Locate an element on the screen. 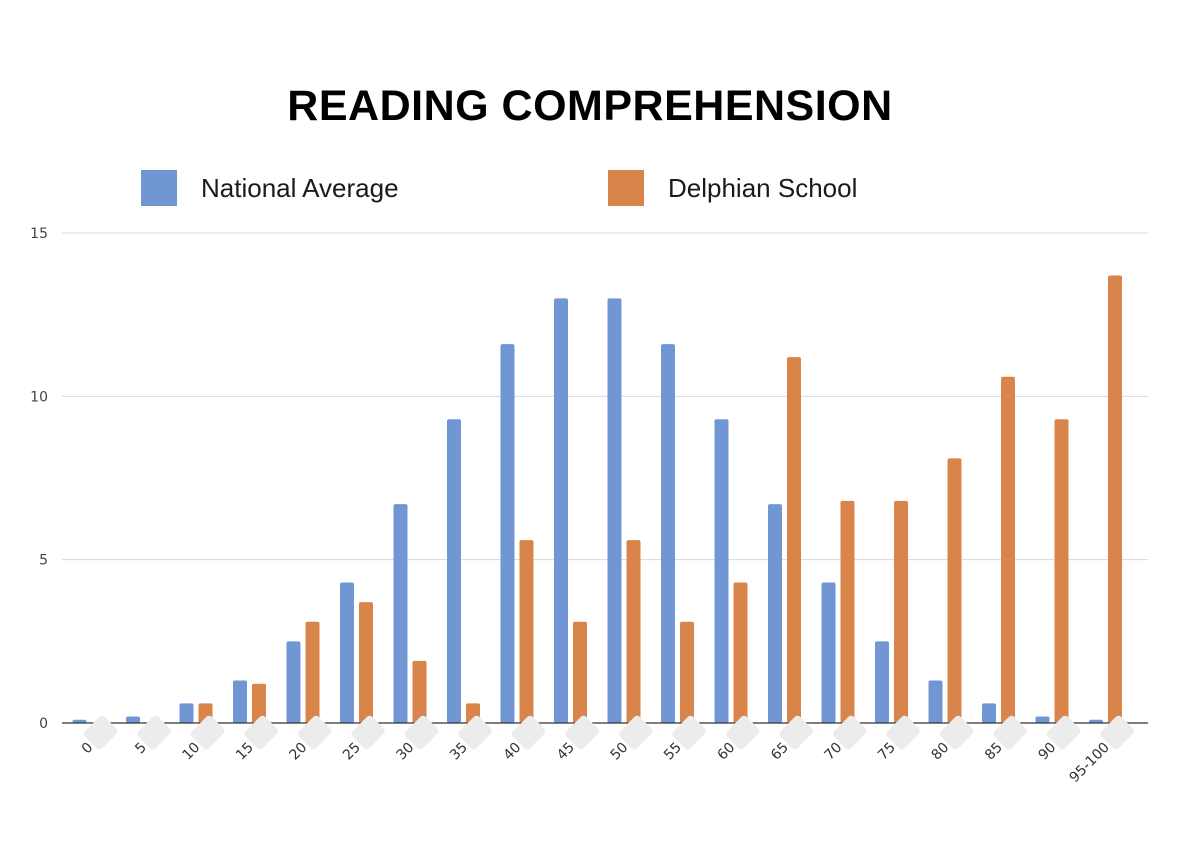 Image resolution: width=1180 pixels, height=864 pixels. y-tick-label-0: 0 is located at coordinates (43, 724).